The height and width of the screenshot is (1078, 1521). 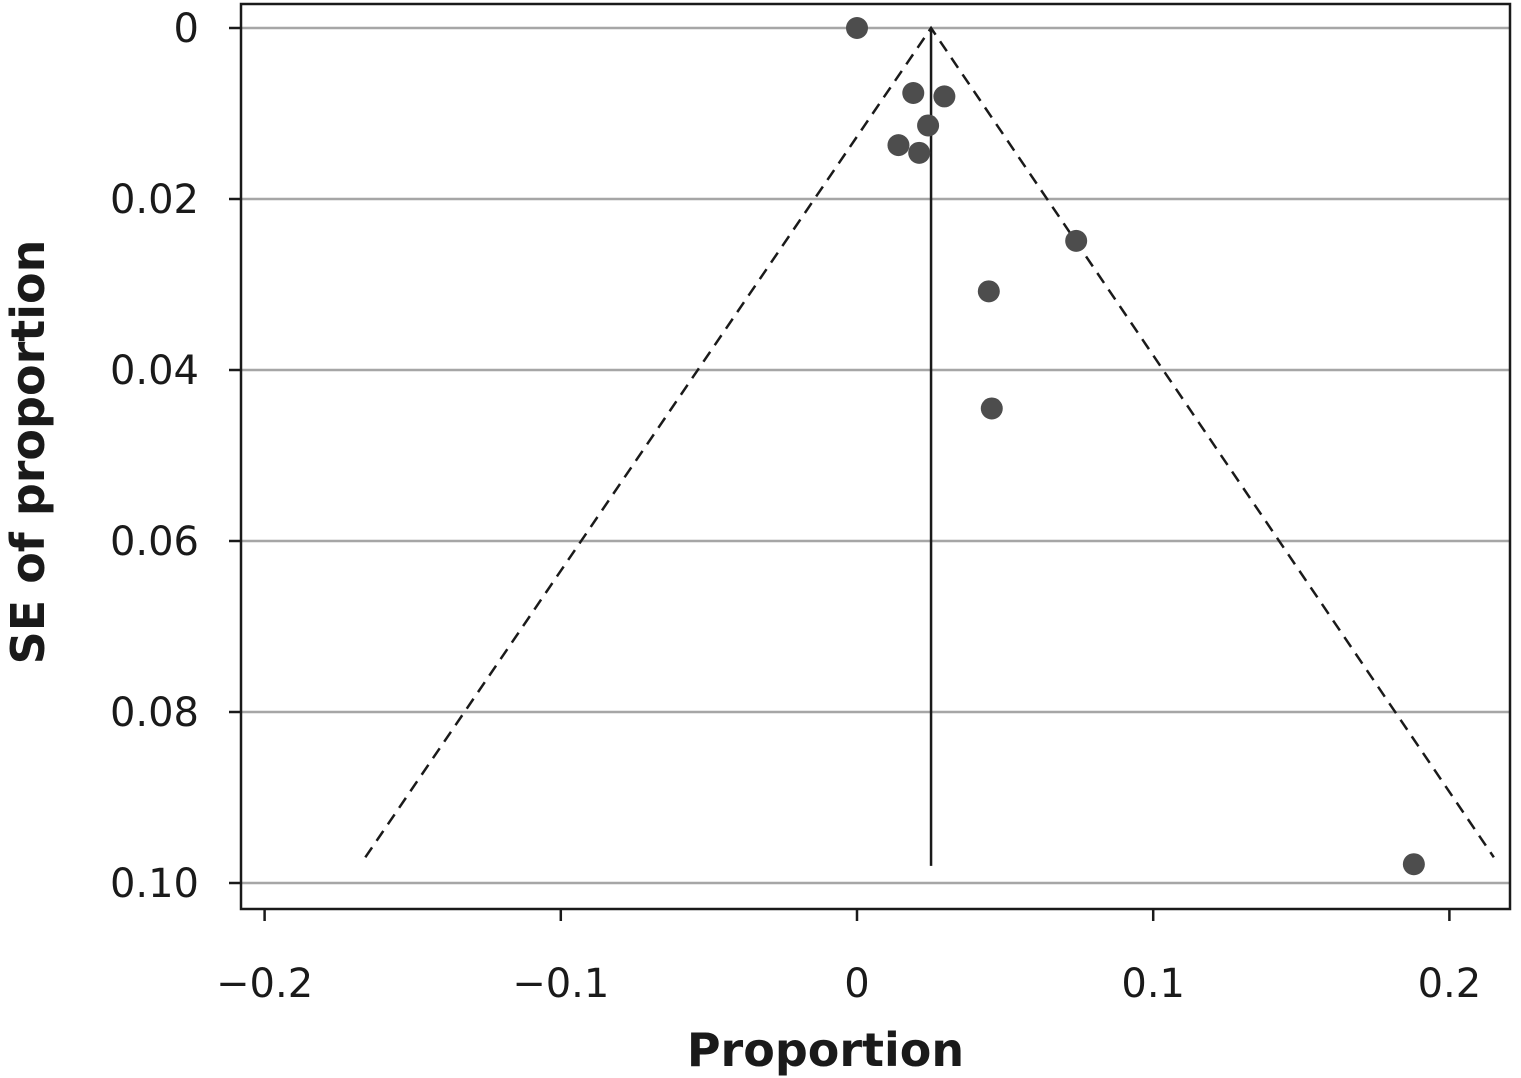 What do you see at coordinates (825, 1050) in the screenshot?
I see `x-axis-title: Proportion` at bounding box center [825, 1050].